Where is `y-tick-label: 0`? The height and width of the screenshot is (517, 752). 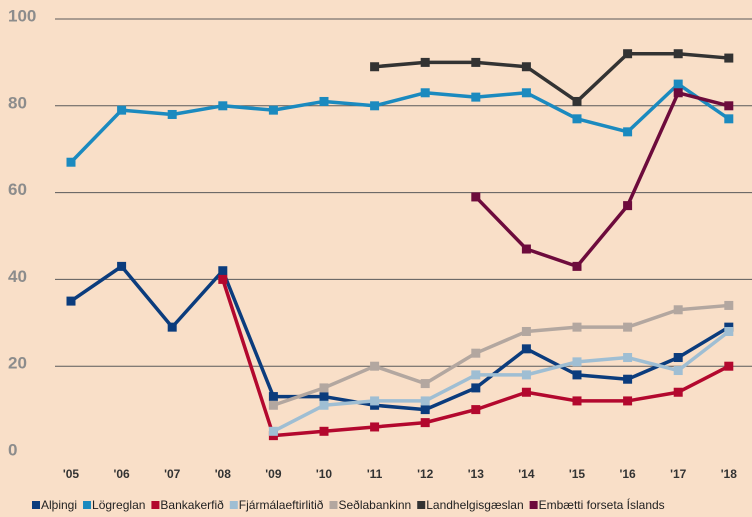 y-tick-label: 0 is located at coordinates (12, 449).